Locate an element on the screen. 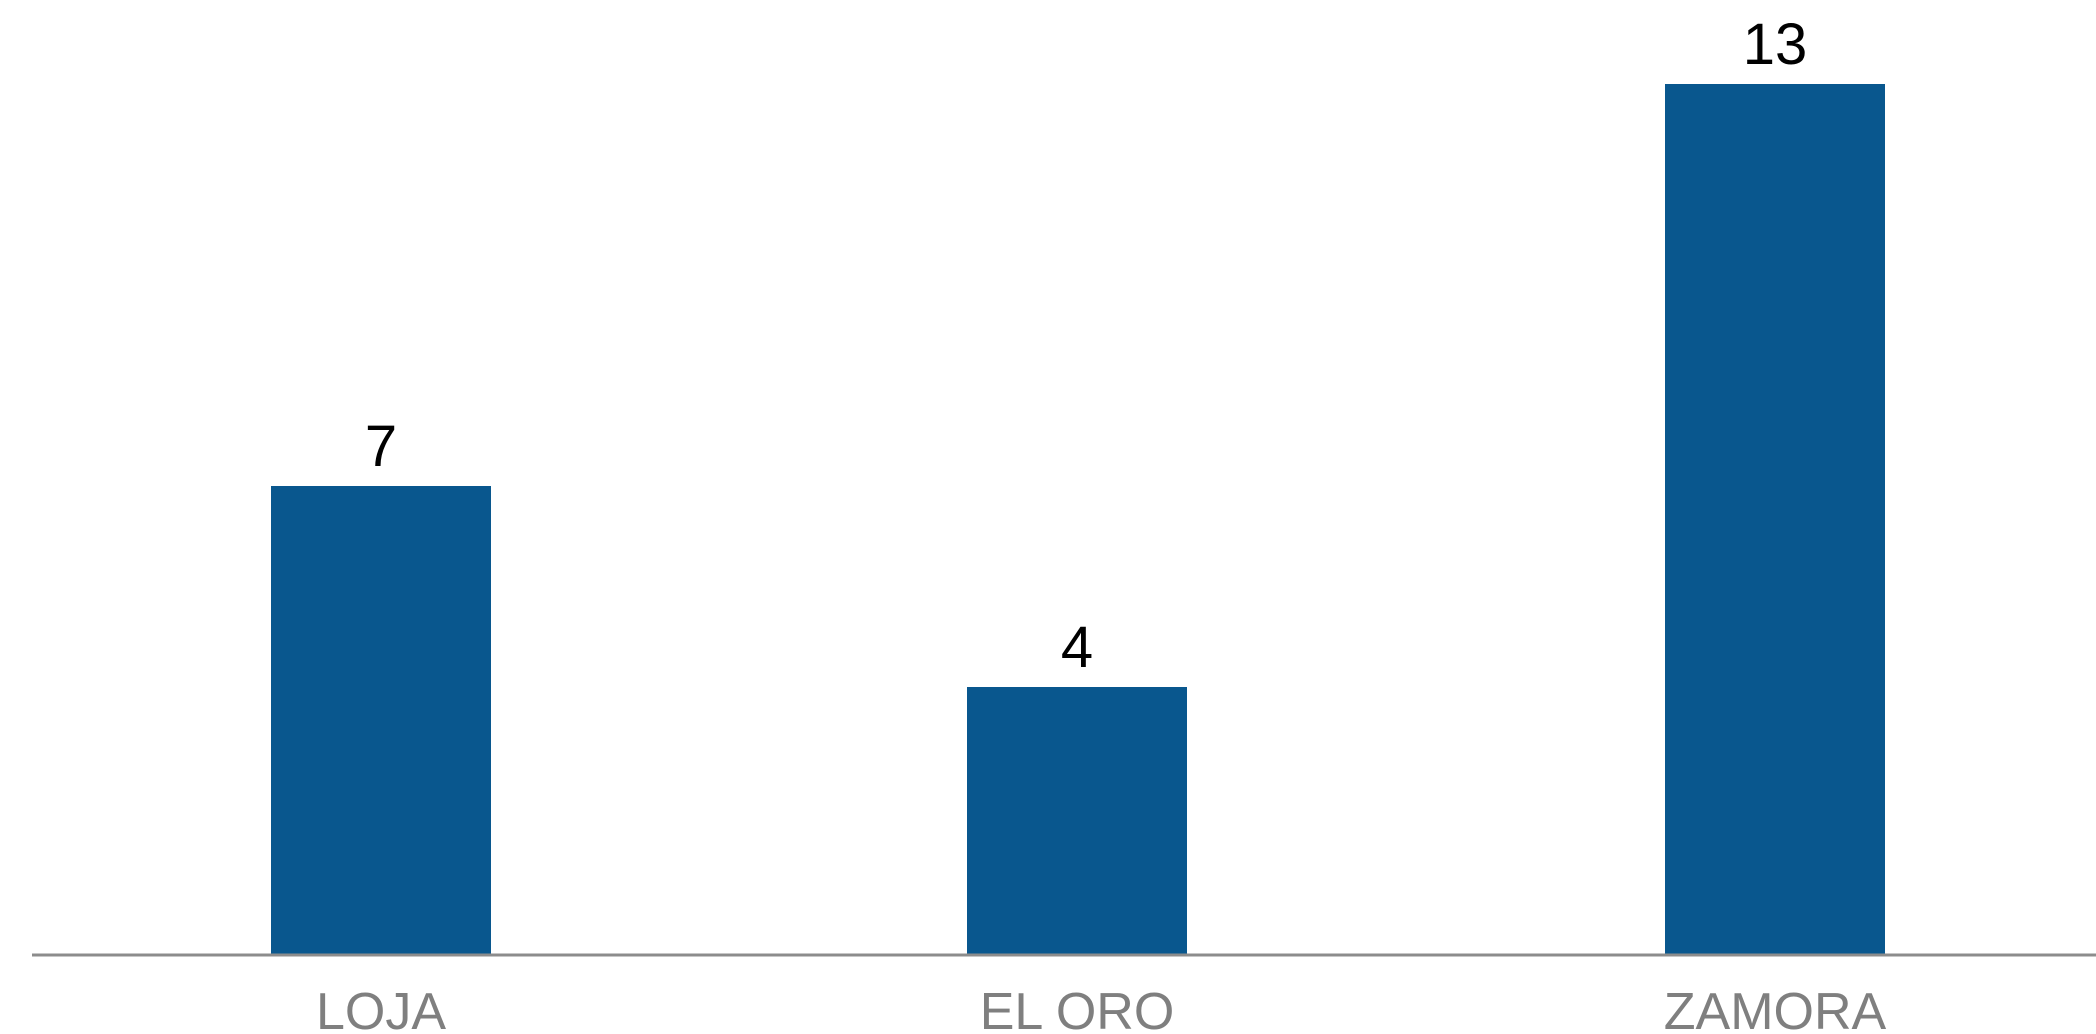 The width and height of the screenshot is (2096, 1034). bar-zamora is located at coordinates (1775, 519).